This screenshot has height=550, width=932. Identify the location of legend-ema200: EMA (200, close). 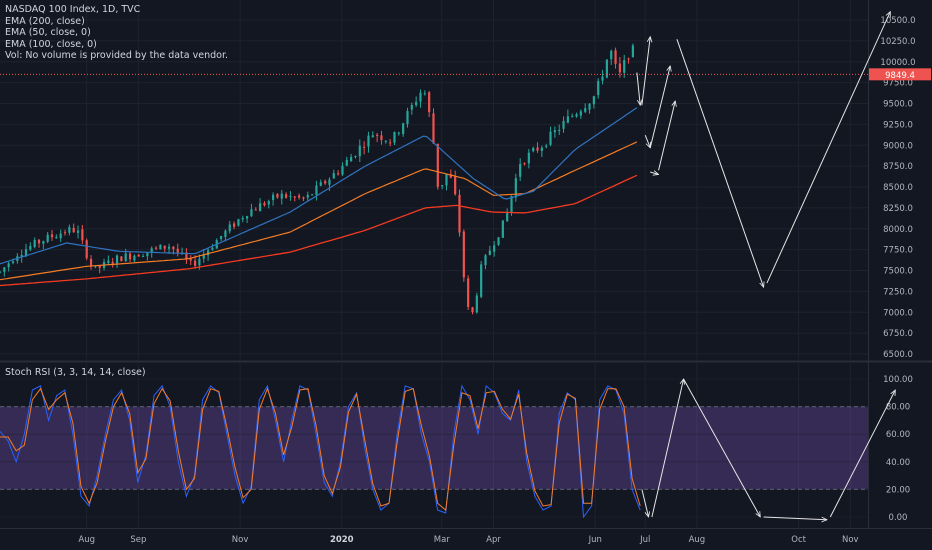
(45, 21).